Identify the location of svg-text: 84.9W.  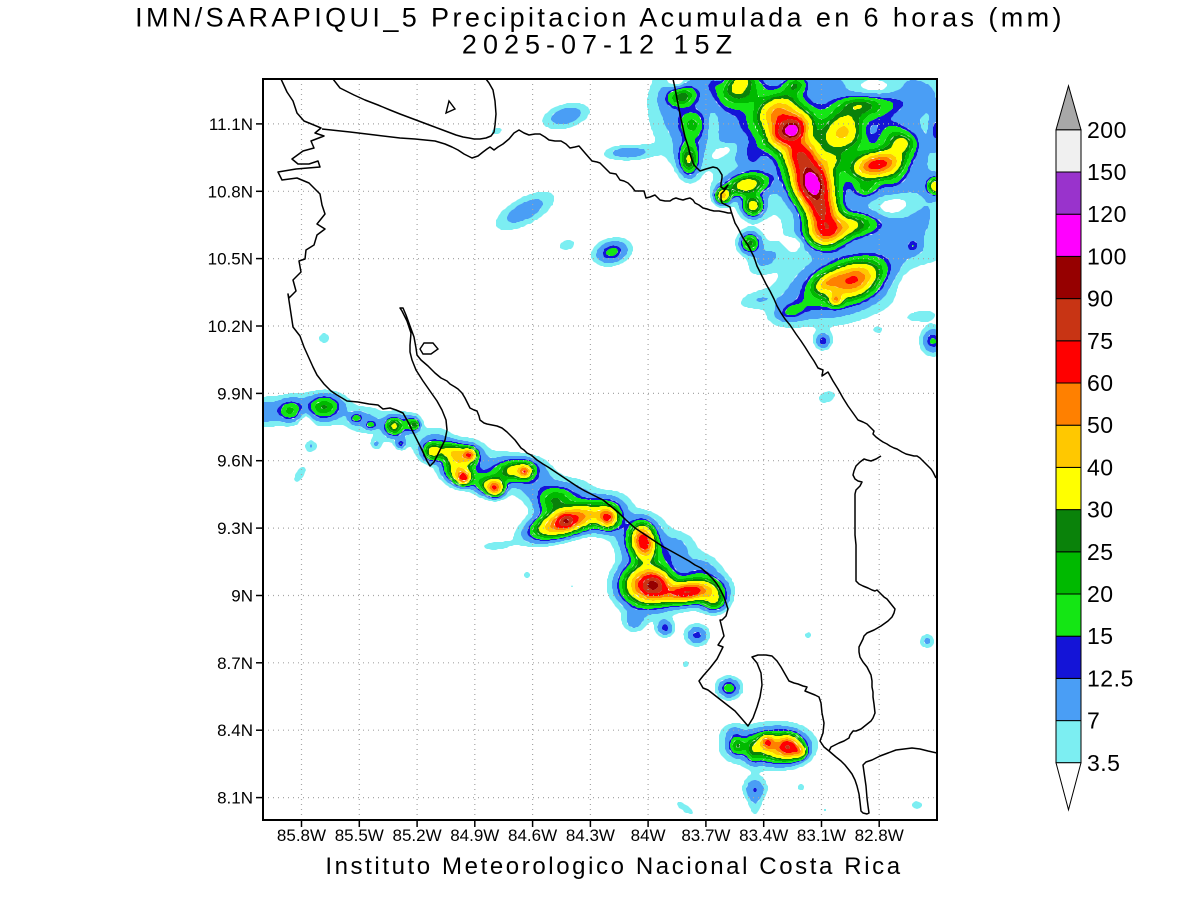
(474, 835).